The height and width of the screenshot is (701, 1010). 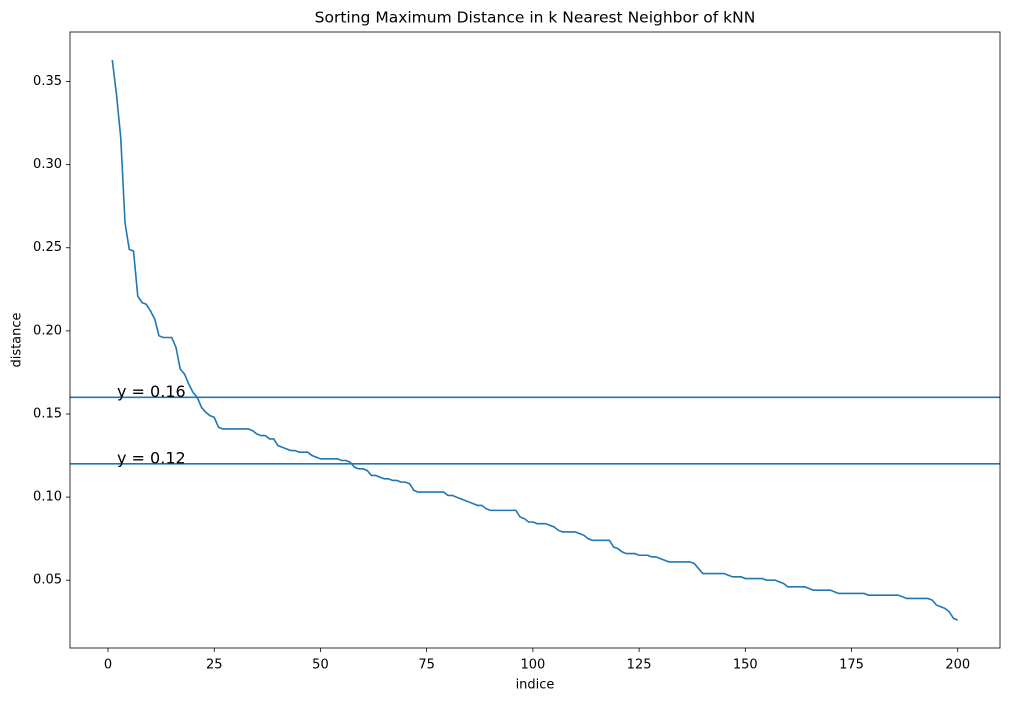 I want to click on x-tick-label: 175, so click(x=851, y=665).